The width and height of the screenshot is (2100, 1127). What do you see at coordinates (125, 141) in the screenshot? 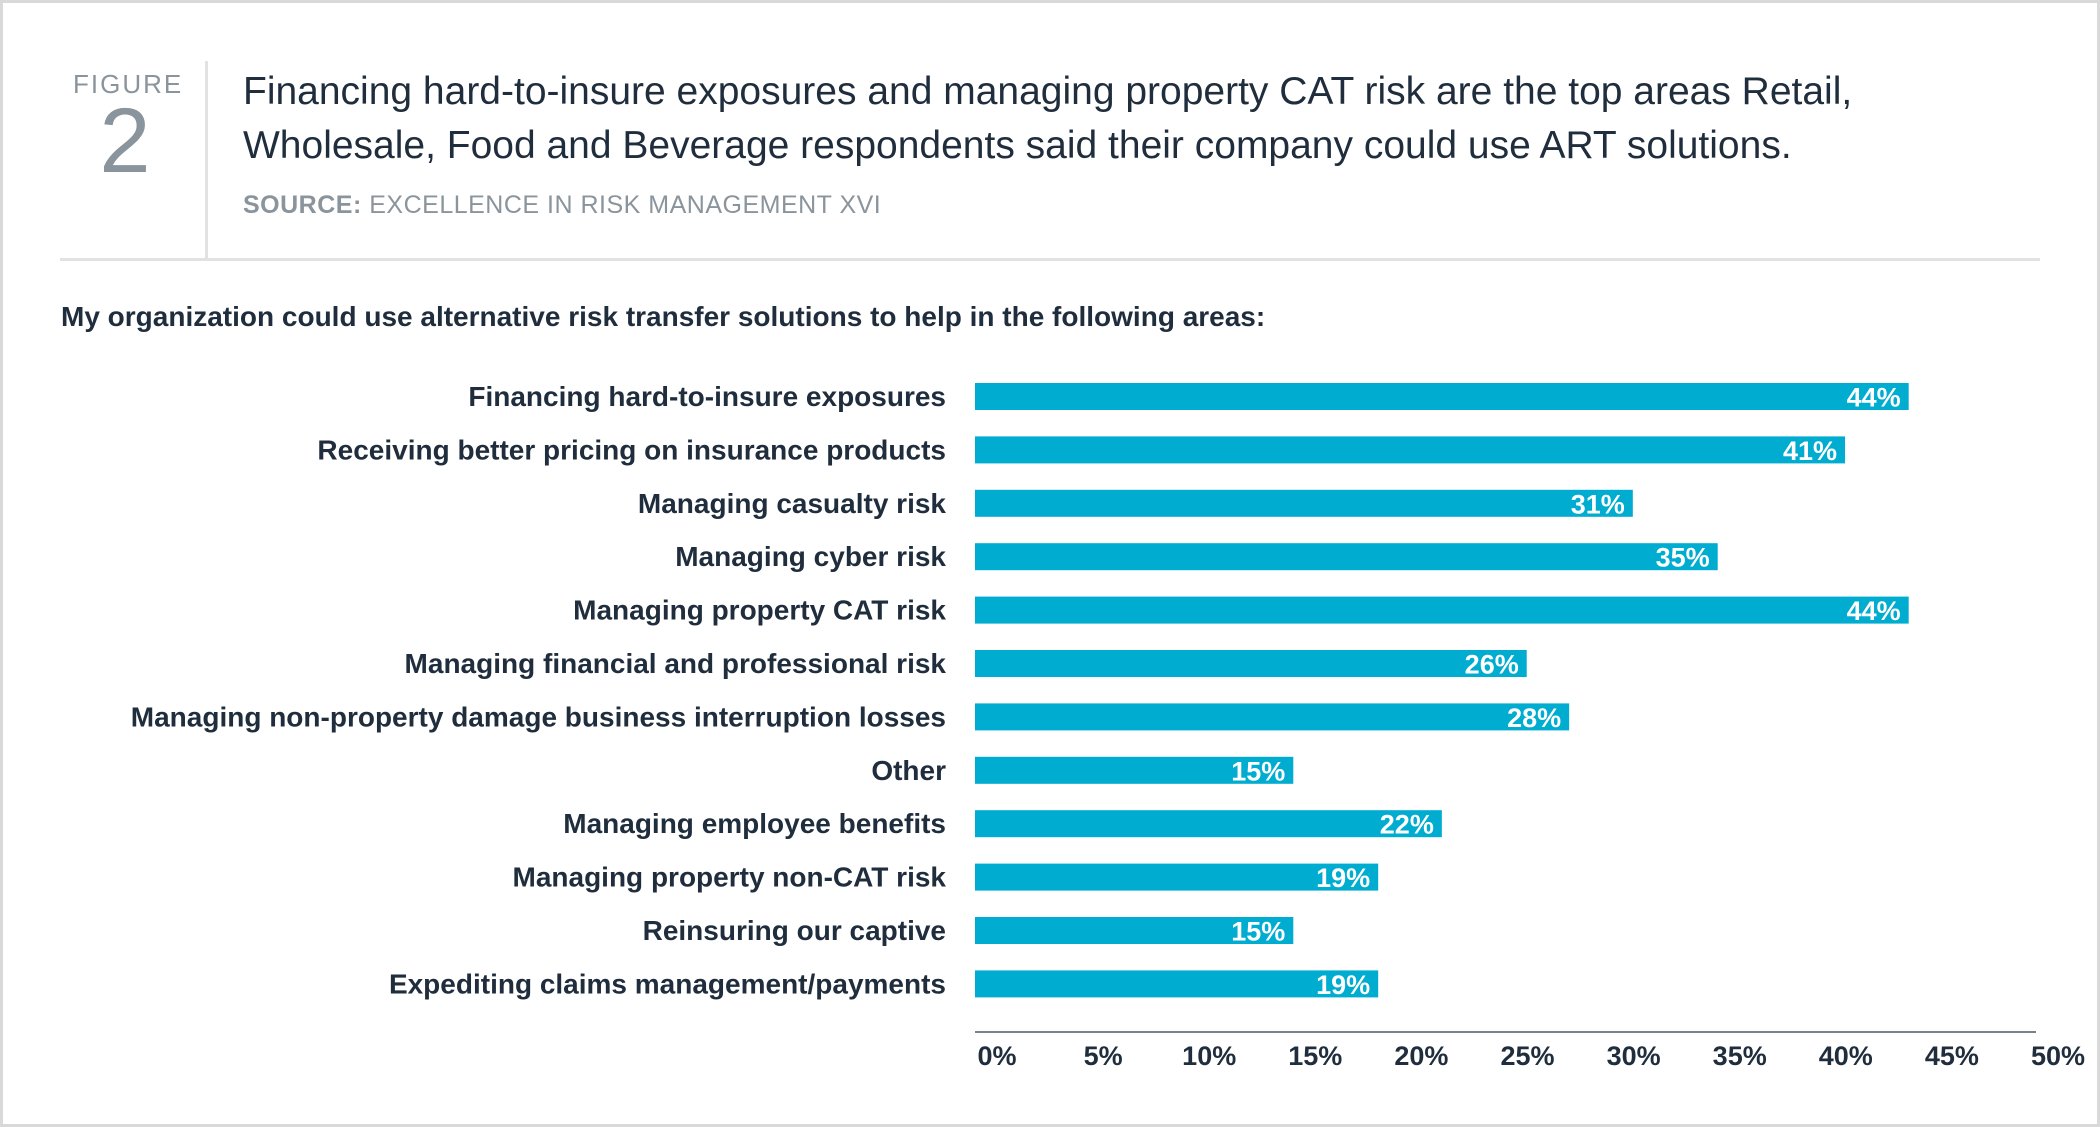
I see `figure-number: 2` at bounding box center [125, 141].